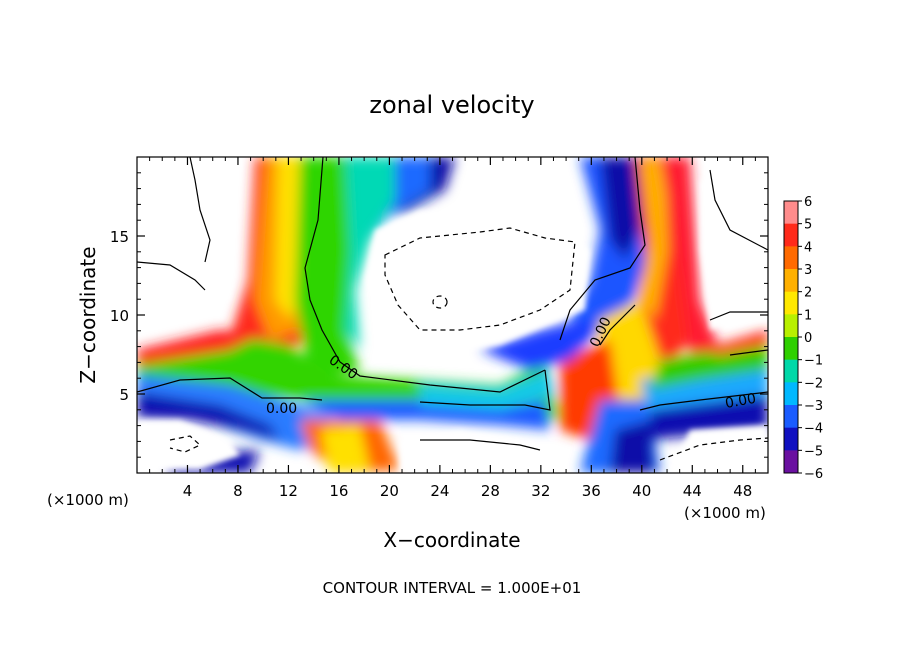 Image resolution: width=904 pixels, height=654 pixels. What do you see at coordinates (338, 491) in the screenshot?
I see `x-tick-label: 16` at bounding box center [338, 491].